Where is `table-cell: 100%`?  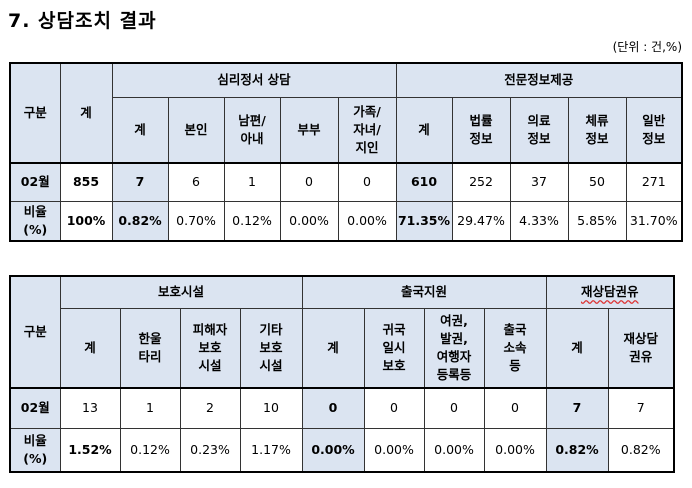 table-cell: 100% is located at coordinates (86, 221).